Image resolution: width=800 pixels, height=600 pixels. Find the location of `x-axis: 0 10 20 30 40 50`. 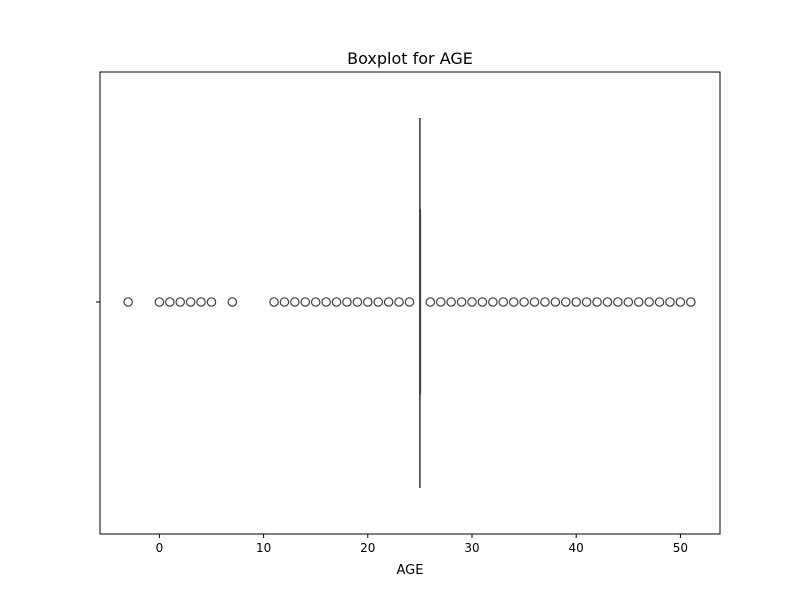

x-axis: 0 10 20 30 40 50 is located at coordinates (422, 544).